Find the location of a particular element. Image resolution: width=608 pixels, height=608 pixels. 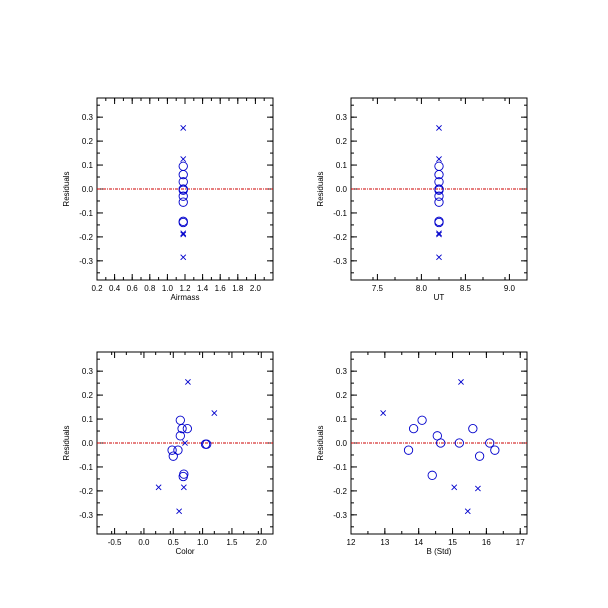

x-tick-label: 1.0 is located at coordinates (168, 288).